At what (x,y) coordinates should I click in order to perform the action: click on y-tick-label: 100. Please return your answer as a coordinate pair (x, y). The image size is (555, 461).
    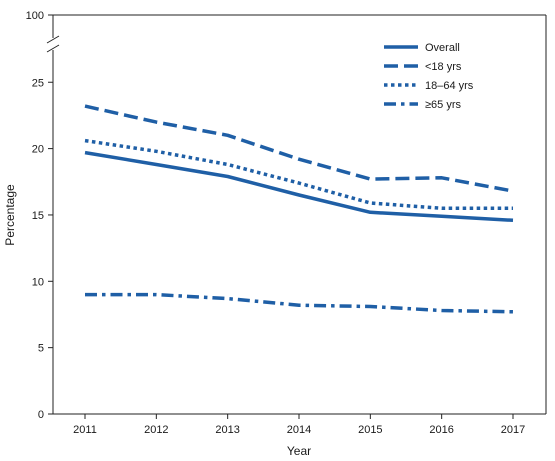
    Looking at the image, I should click on (35, 16).